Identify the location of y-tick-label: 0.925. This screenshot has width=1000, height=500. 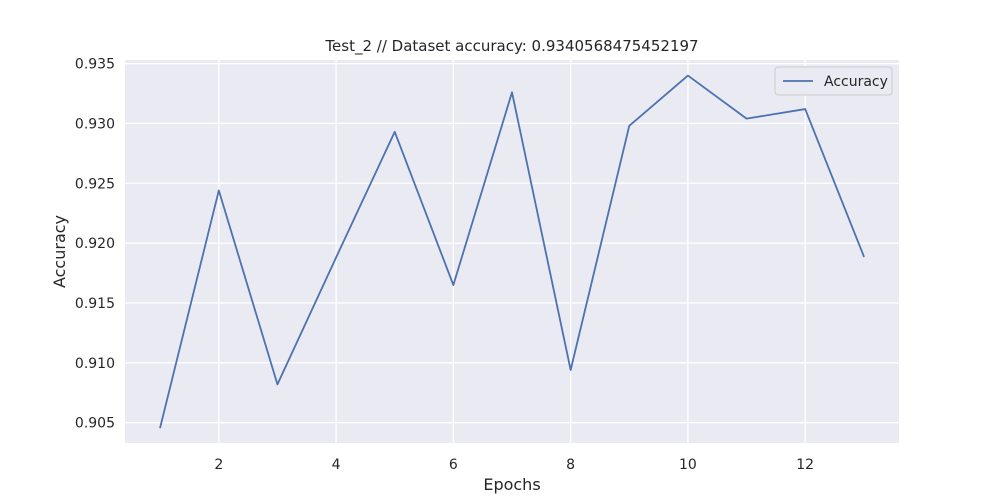
(95, 184).